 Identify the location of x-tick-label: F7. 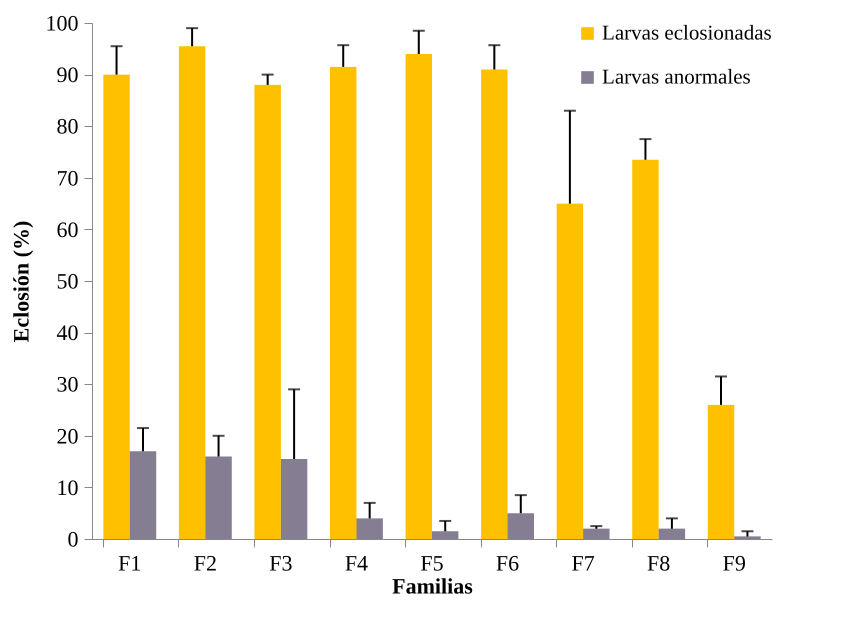
(583, 563).